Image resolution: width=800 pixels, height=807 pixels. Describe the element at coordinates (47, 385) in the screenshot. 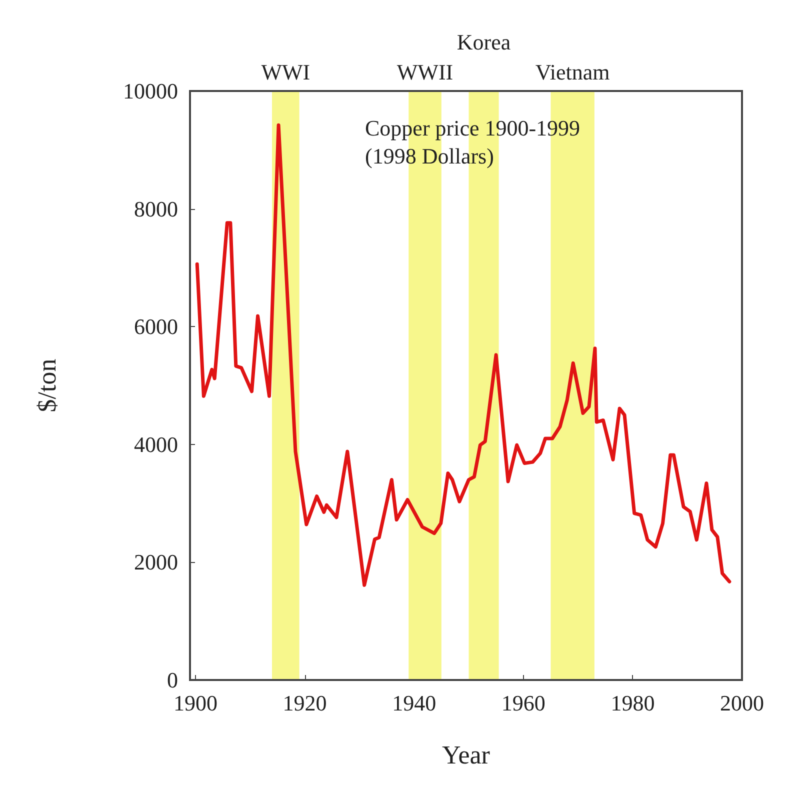

I see `y-axis-title: $/ton` at that location.